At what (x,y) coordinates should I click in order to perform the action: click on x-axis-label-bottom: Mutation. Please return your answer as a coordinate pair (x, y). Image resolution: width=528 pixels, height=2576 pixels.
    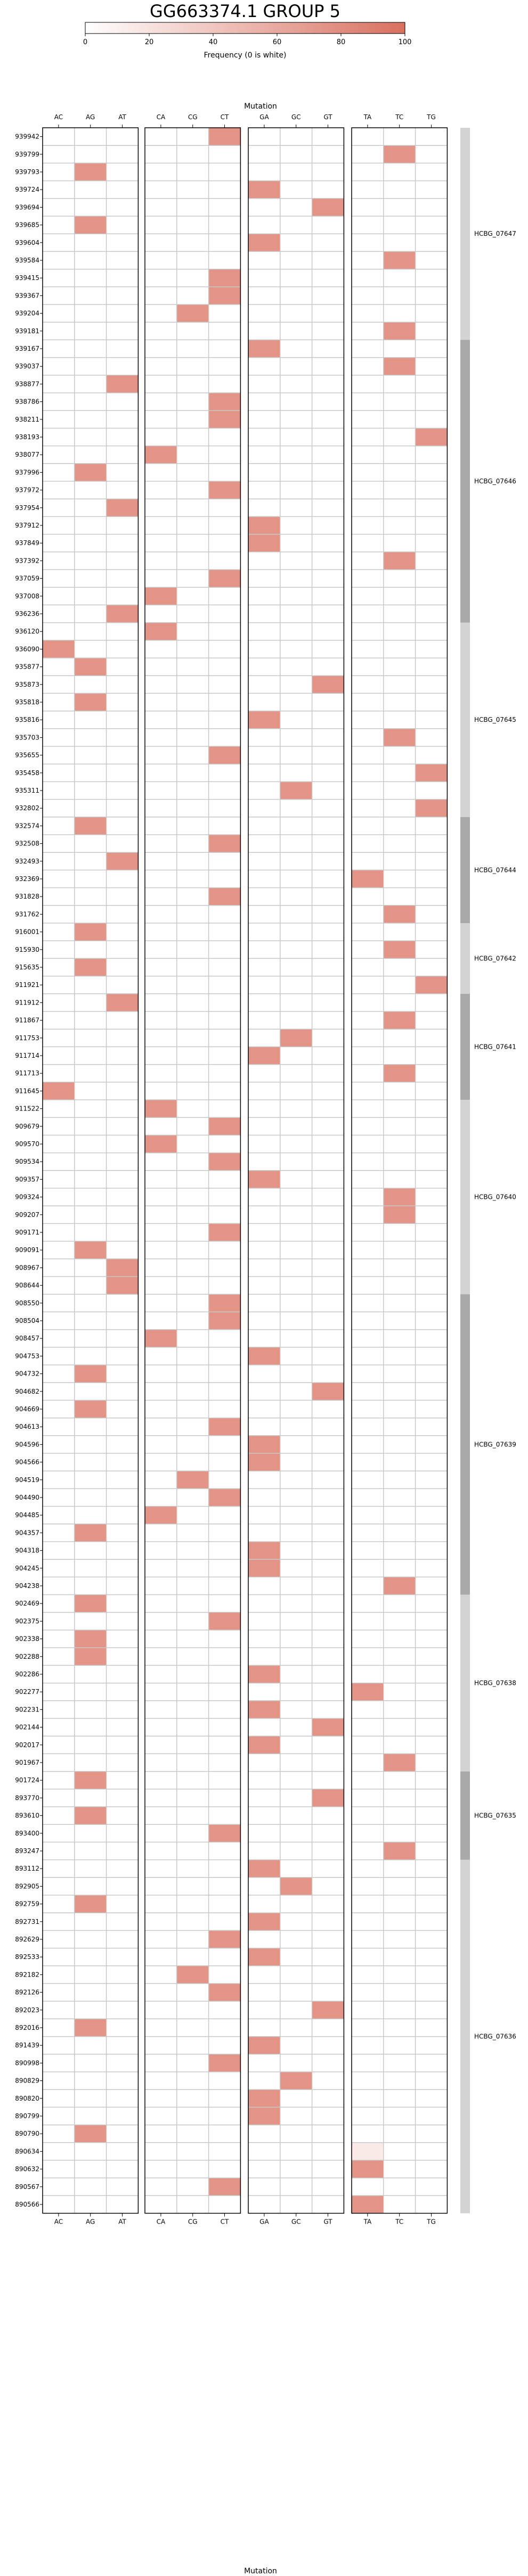
    Looking at the image, I should click on (261, 2571).